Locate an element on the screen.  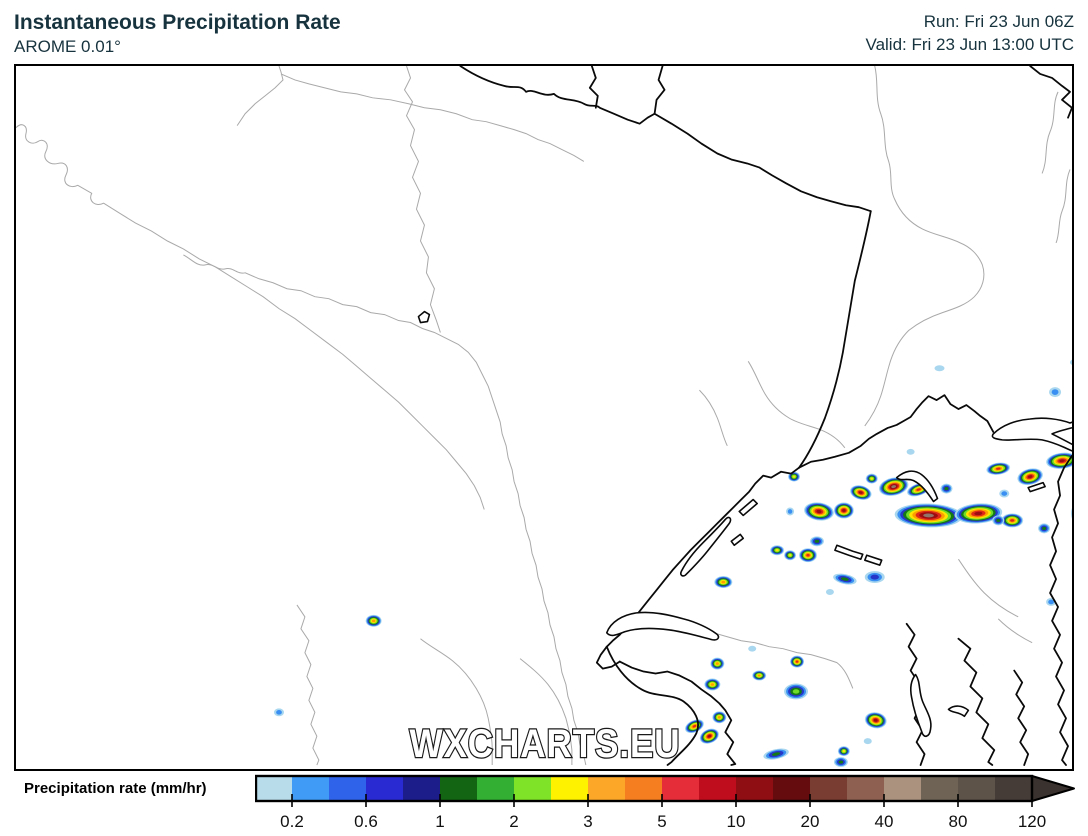
colorbar-tick-label: 5 is located at coordinates (661, 821).